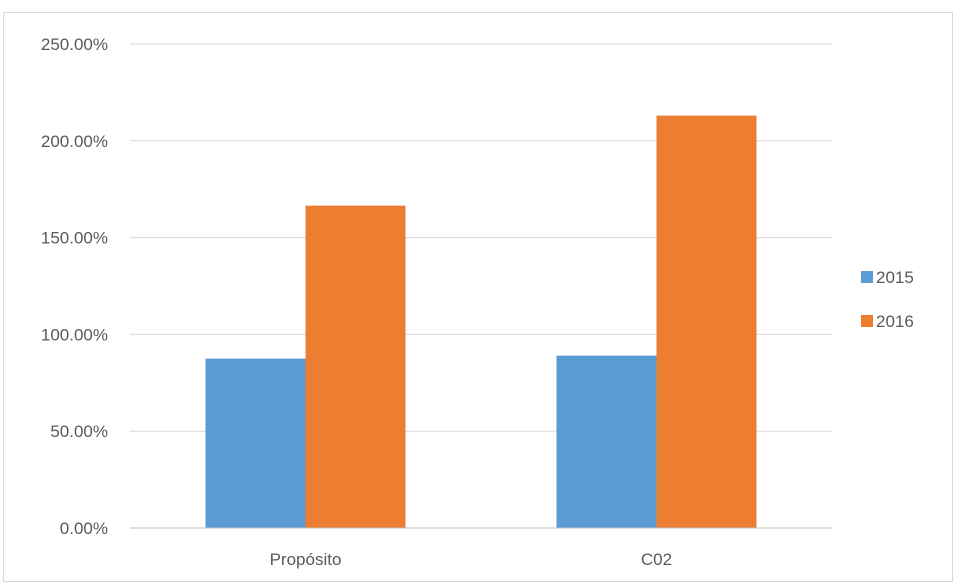 The image size is (956, 585). Describe the element at coordinates (74, 141) in the screenshot. I see `y-tick-label: 200.00%` at that location.